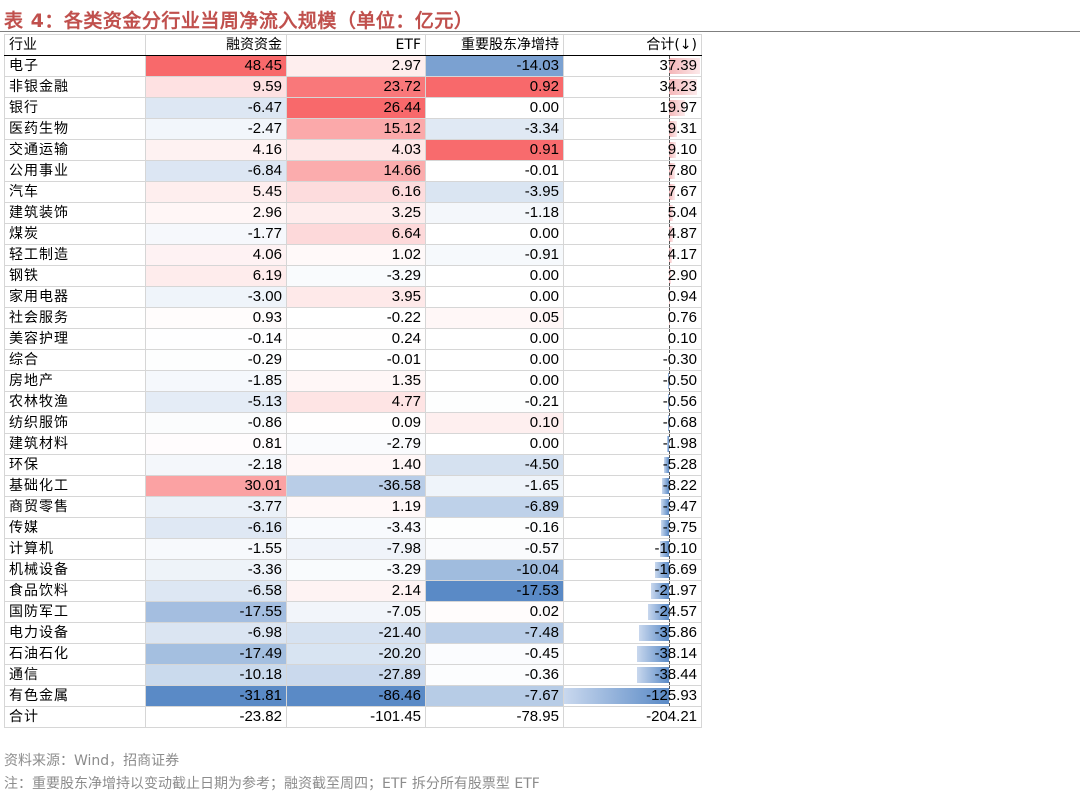  Describe the element at coordinates (216, 549) in the screenshot. I see `margin-cell: -1.55` at that location.